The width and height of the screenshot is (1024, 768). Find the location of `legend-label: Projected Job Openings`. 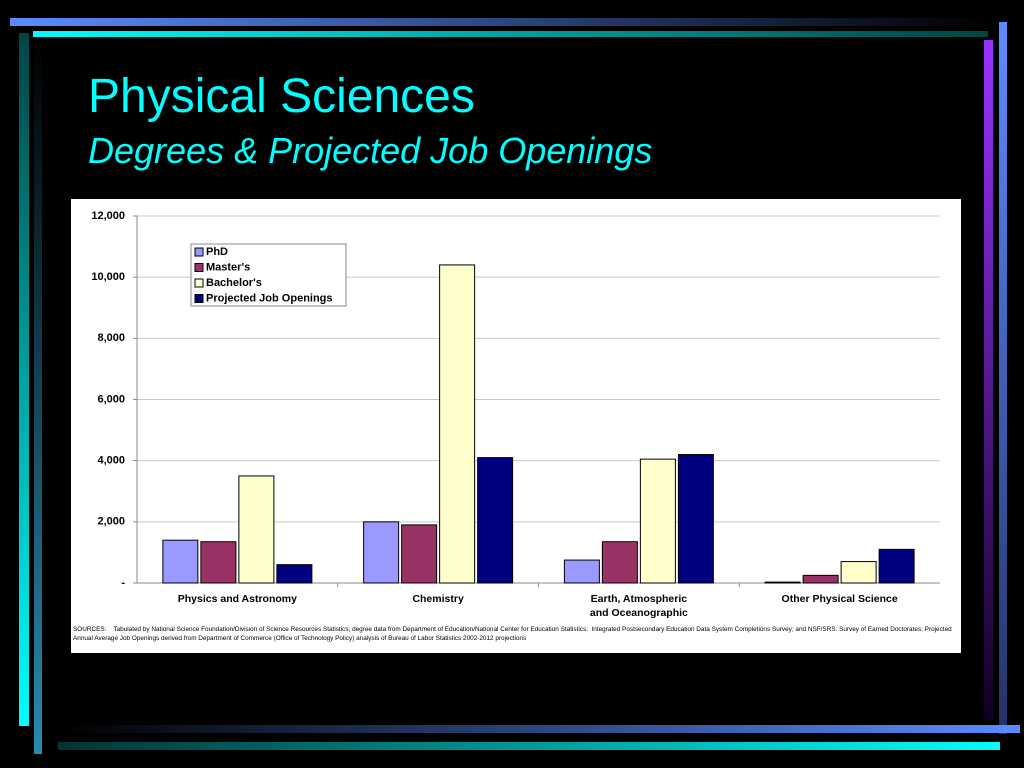

legend-label: Projected Job Openings is located at coordinates (269, 298).